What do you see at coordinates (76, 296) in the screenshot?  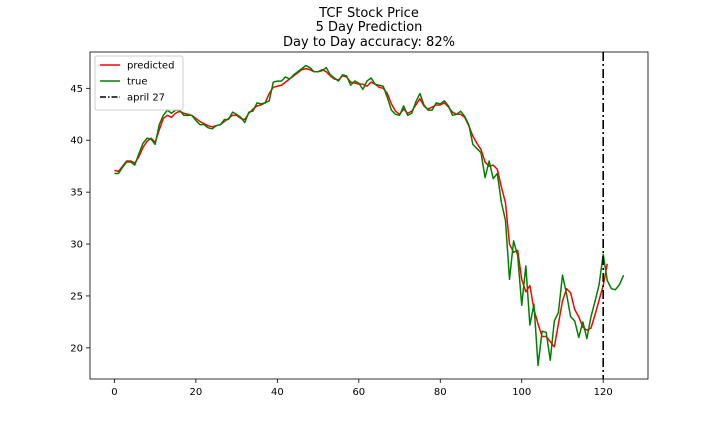 I see `y-tick-label: 25` at bounding box center [76, 296].